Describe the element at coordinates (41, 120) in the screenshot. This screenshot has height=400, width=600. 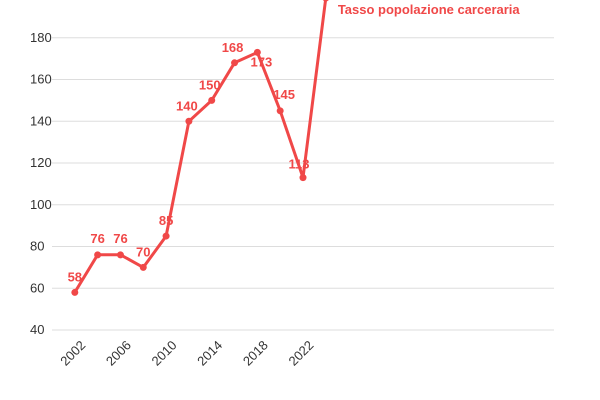
I see `y-tick-label: 140` at that location.